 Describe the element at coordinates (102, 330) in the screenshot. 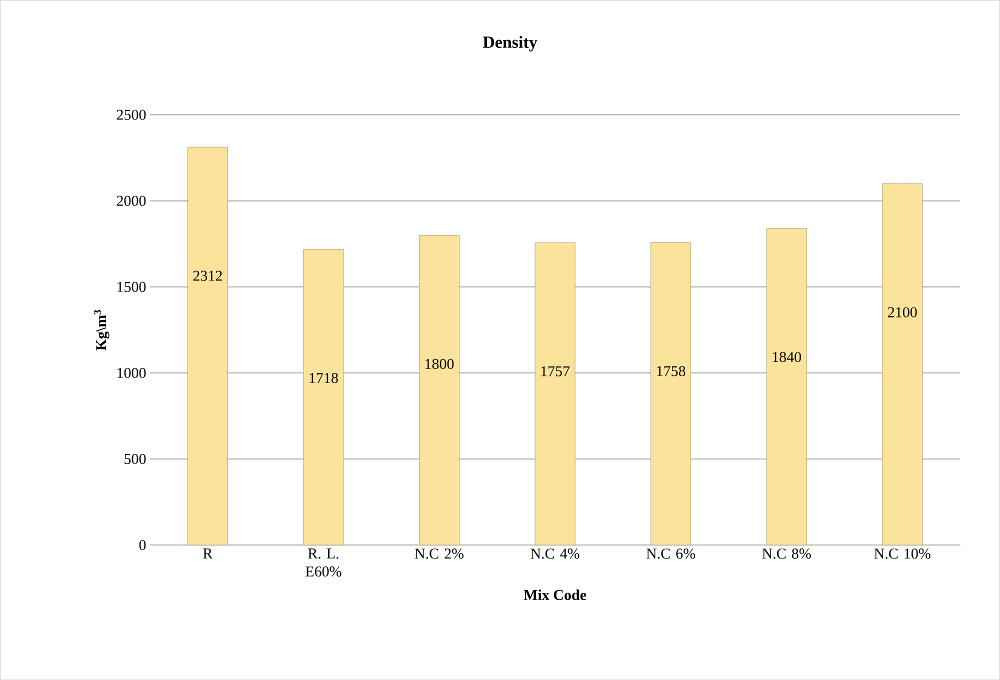

I see `y-axis-title: Kg\m$^{3}$` at that location.